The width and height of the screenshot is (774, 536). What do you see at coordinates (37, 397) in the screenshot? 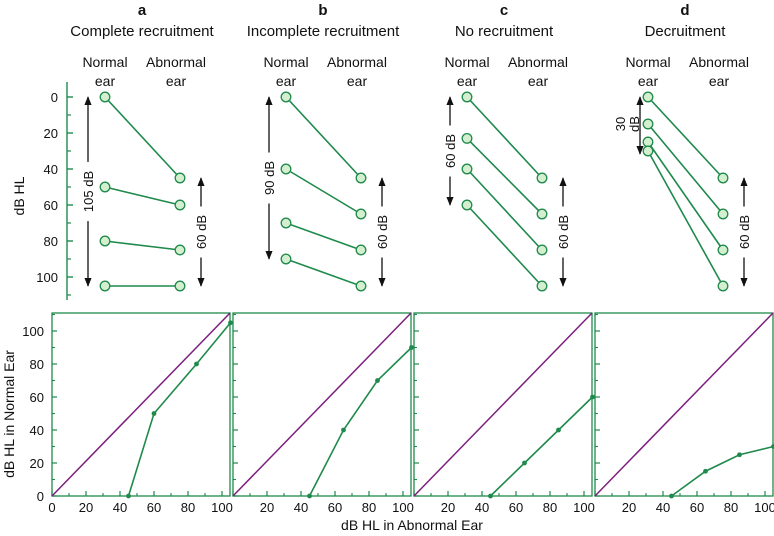
I see `bottom-y-tick-label: 60` at bounding box center [37, 397].